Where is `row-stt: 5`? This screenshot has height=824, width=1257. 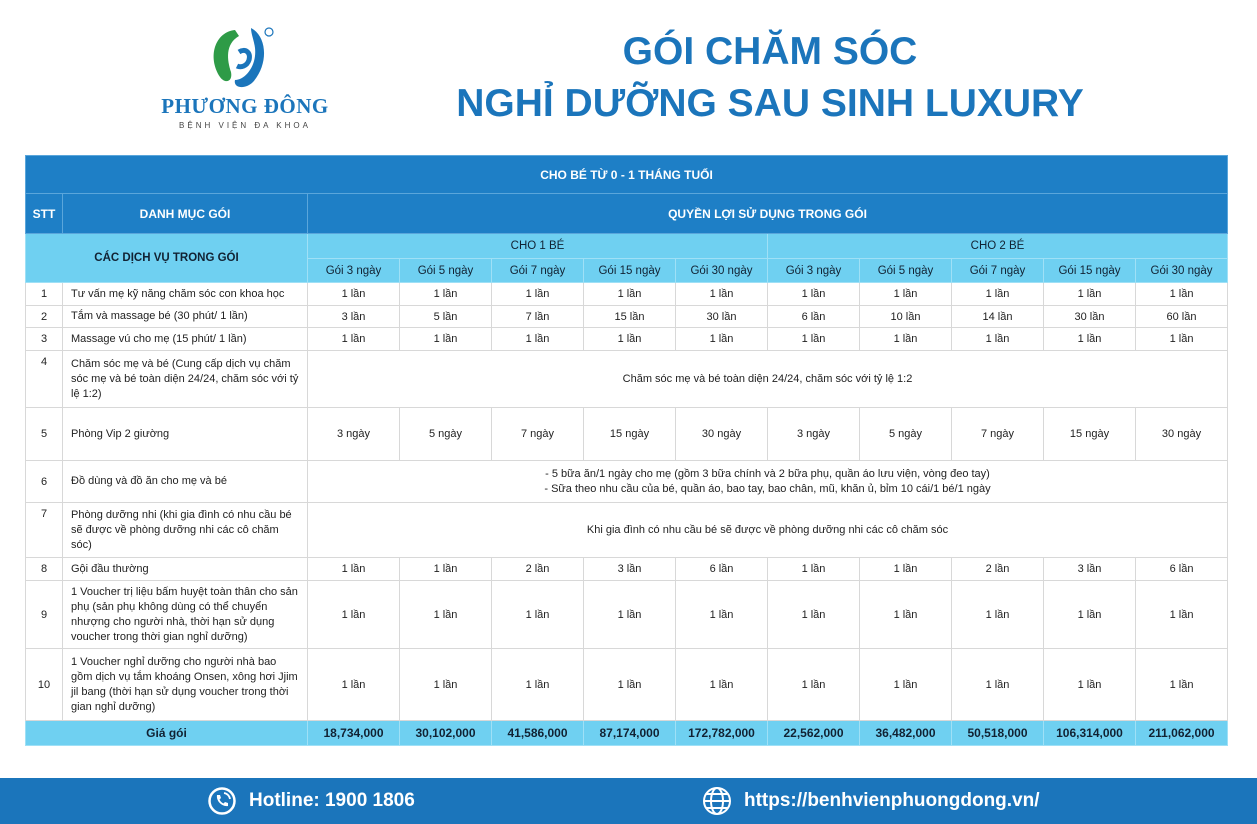
row-stt: 5 is located at coordinates (44, 434).